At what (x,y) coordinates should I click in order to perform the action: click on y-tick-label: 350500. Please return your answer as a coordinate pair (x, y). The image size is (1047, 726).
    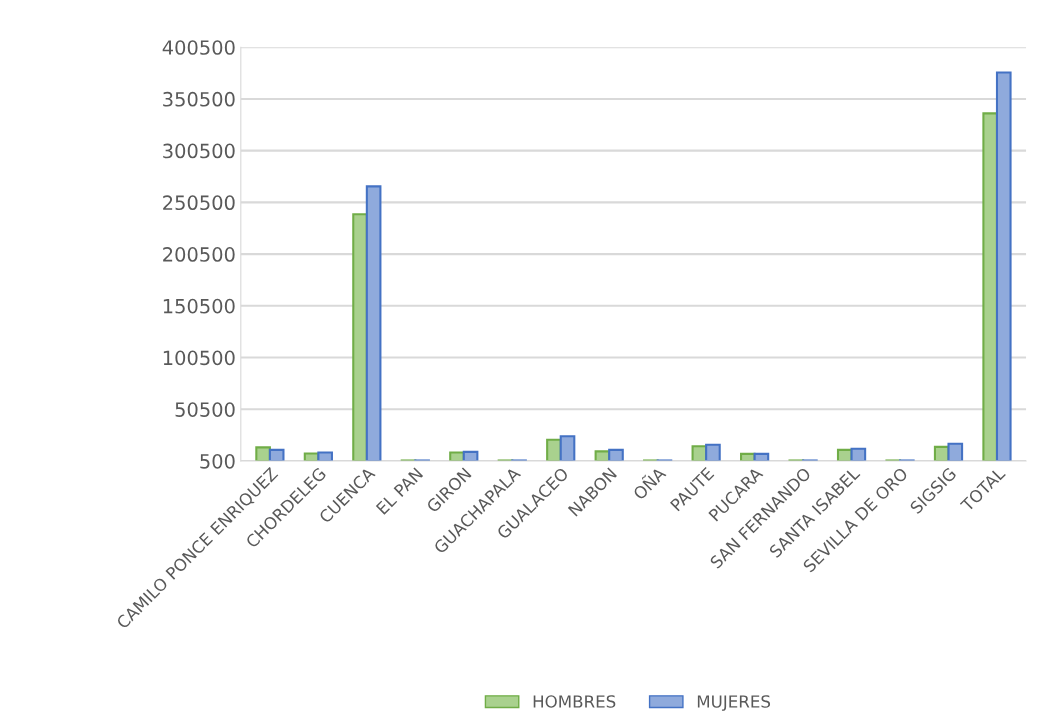
    Looking at the image, I should click on (199, 99).